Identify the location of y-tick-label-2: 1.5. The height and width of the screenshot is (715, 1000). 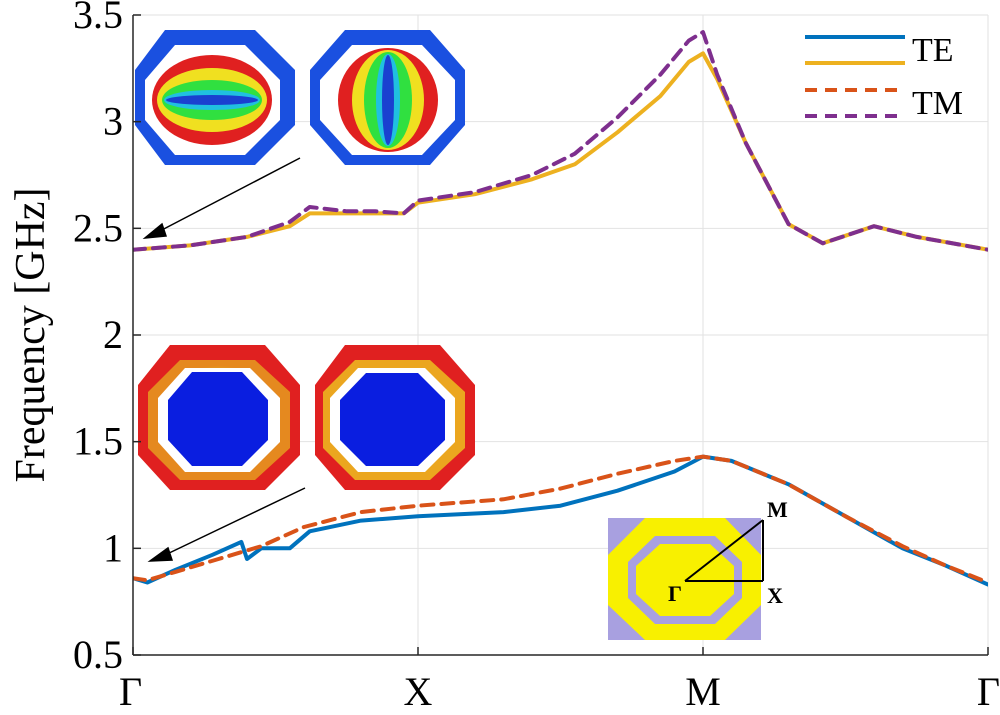
(98, 441).